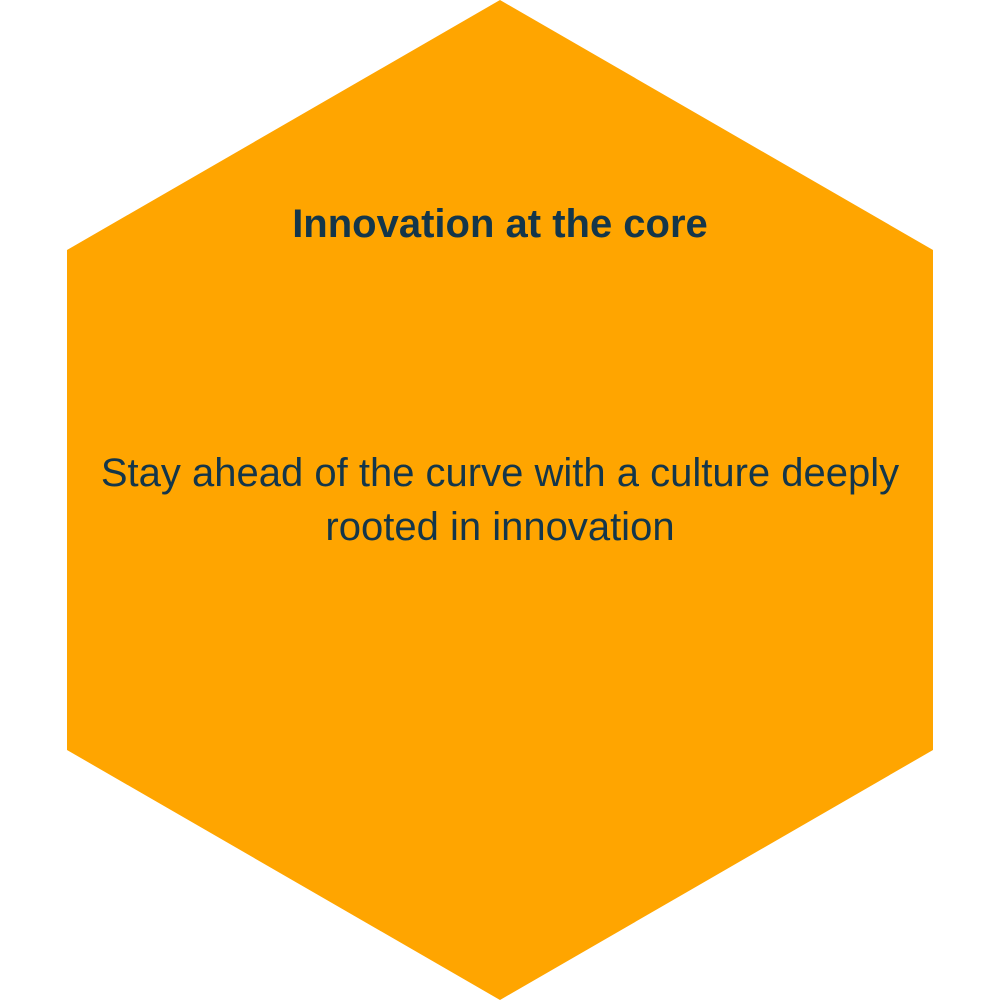 The height and width of the screenshot is (1000, 1000). What do you see at coordinates (500, 224) in the screenshot?
I see `card-title: Innovation at the core` at bounding box center [500, 224].